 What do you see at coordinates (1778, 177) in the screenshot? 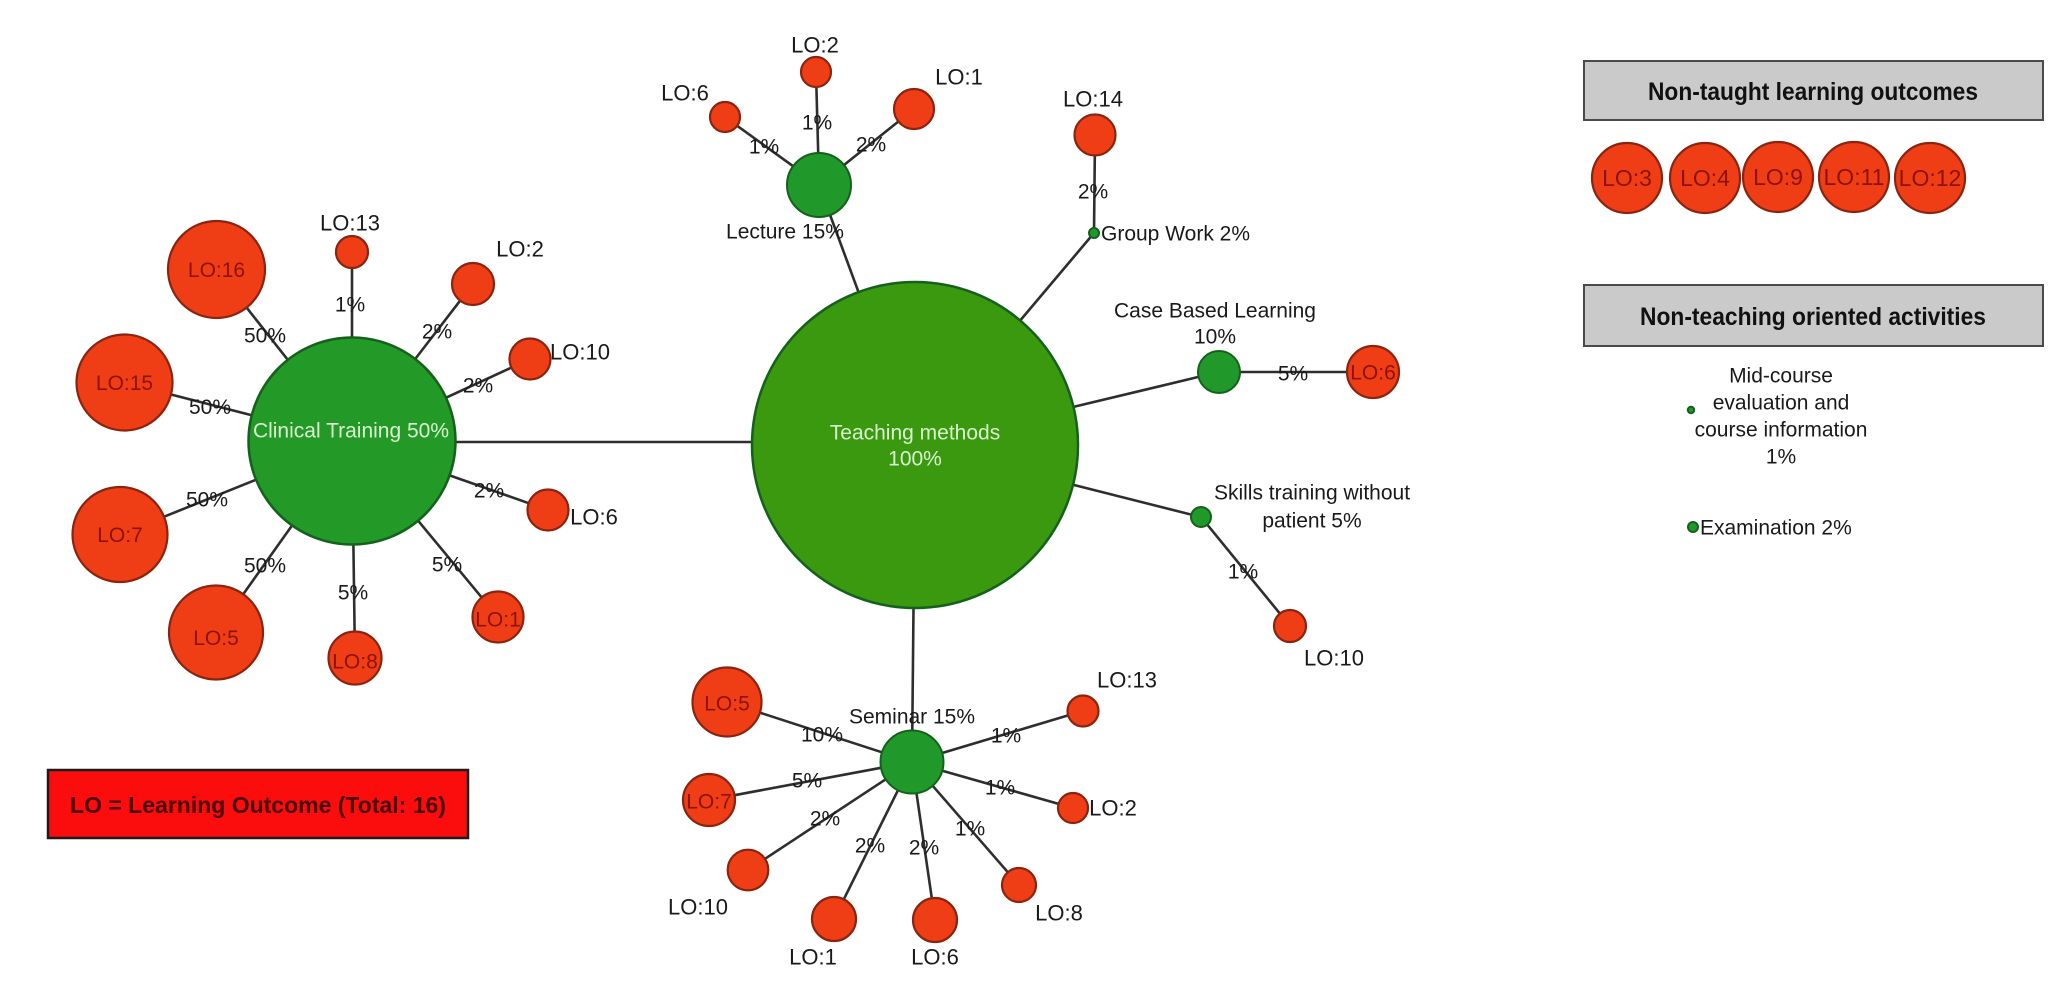
I see `svg-text: LO:9` at bounding box center [1778, 177].